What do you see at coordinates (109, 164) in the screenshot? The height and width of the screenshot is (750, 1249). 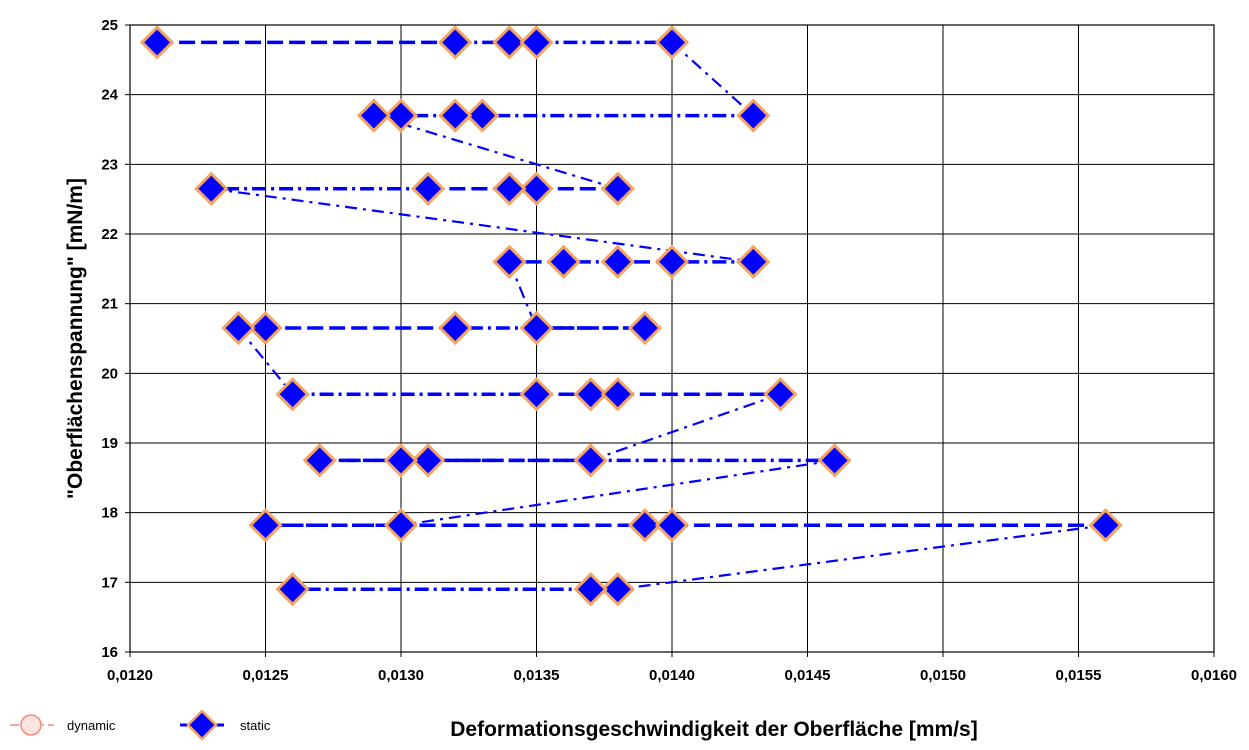 I see `y-tick-label: 23` at bounding box center [109, 164].